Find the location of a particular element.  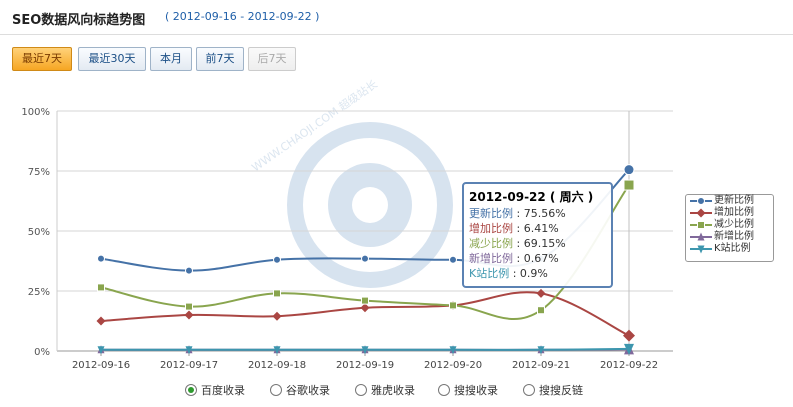

source-radio: 百度收录 is located at coordinates (215, 390).